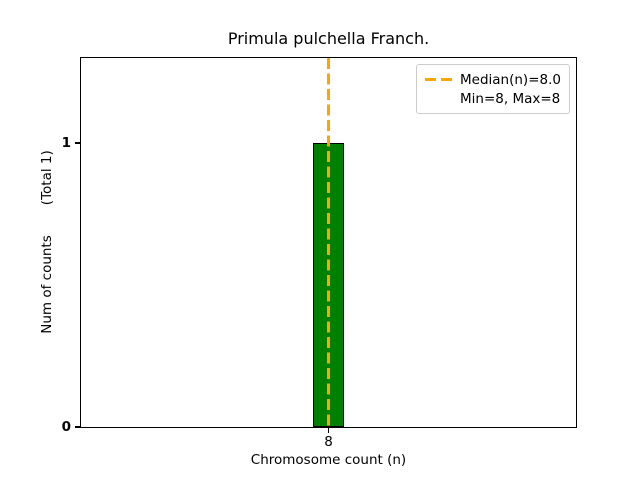 The image size is (640, 480). Describe the element at coordinates (510, 98) in the screenshot. I see `legend-minmax-label: Min=8, Max=8` at that location.